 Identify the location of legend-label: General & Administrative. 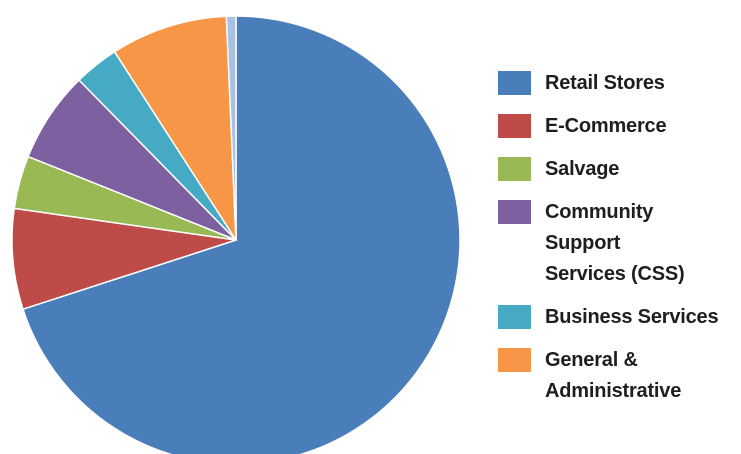
(613, 375).